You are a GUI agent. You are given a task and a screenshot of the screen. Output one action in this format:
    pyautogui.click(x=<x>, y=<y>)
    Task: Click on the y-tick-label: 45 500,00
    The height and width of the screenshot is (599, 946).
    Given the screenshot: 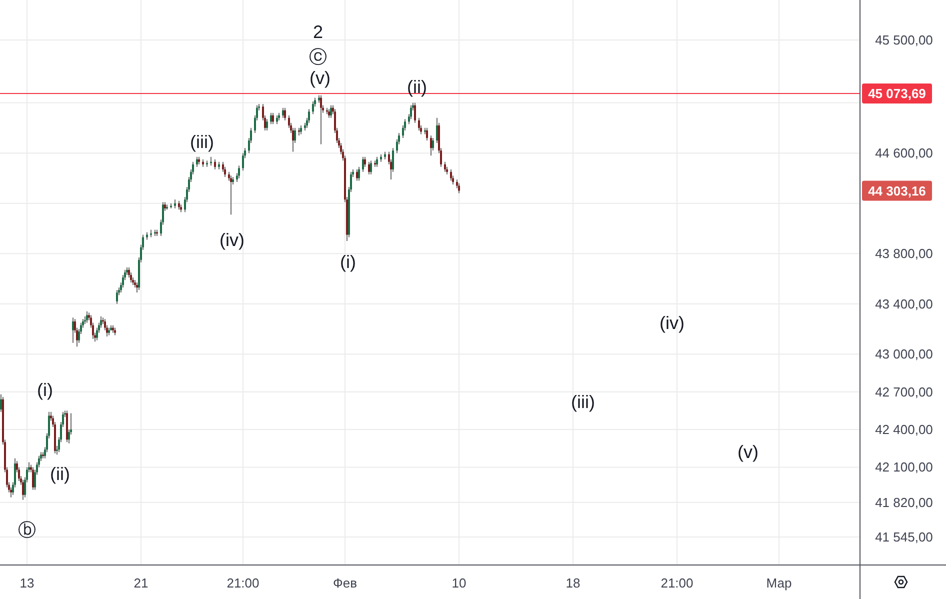 What is the action you would take?
    pyautogui.click(x=904, y=40)
    